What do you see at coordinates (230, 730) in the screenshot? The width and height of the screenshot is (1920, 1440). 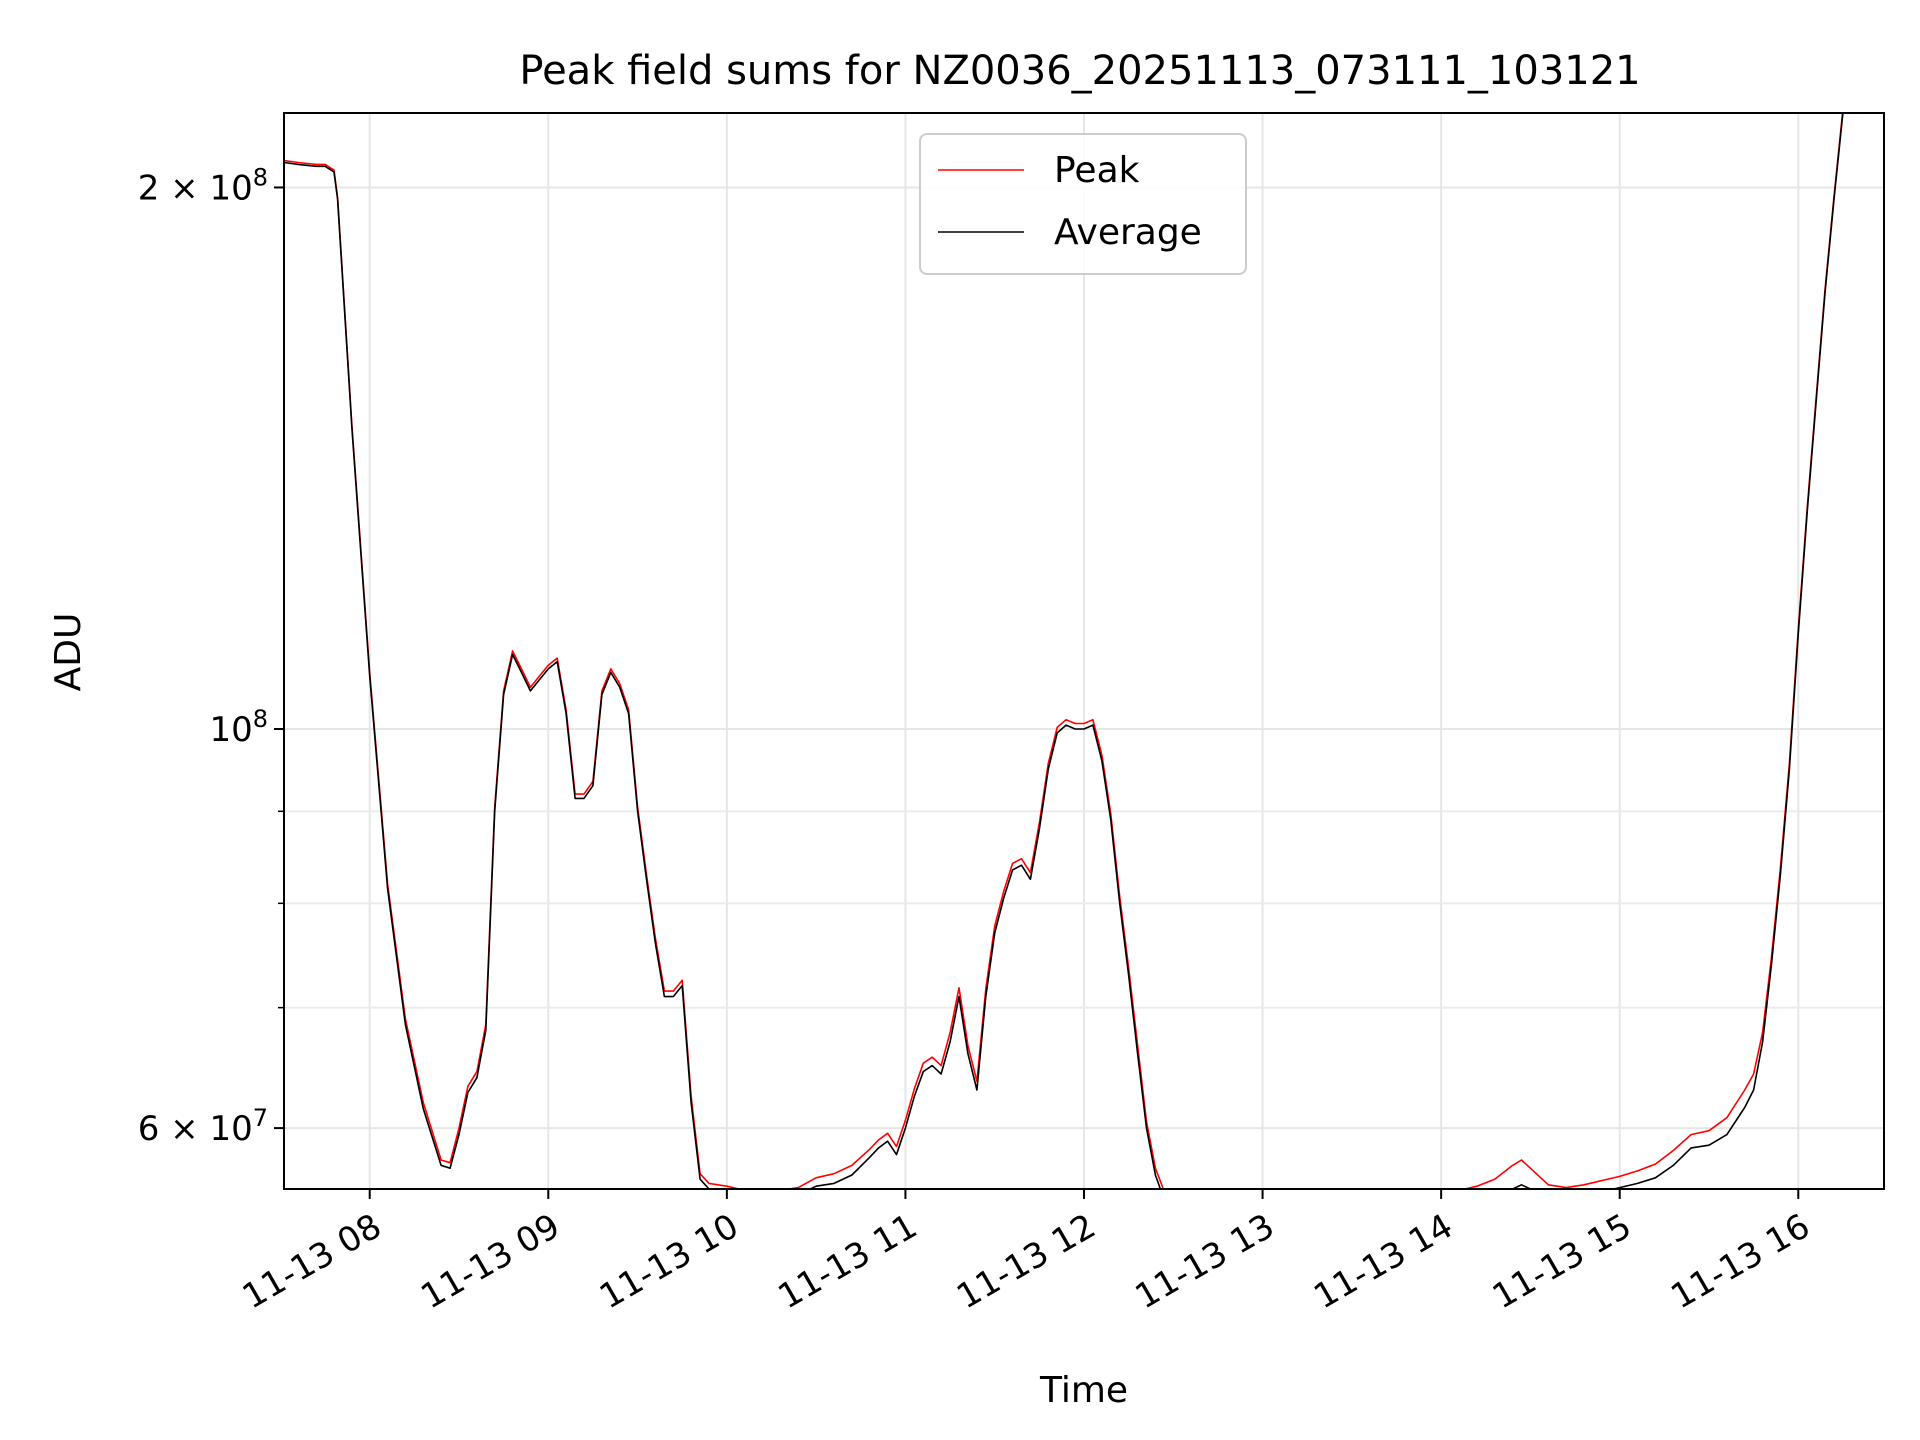 I see `y-tick-label-base: 10` at bounding box center [230, 730].